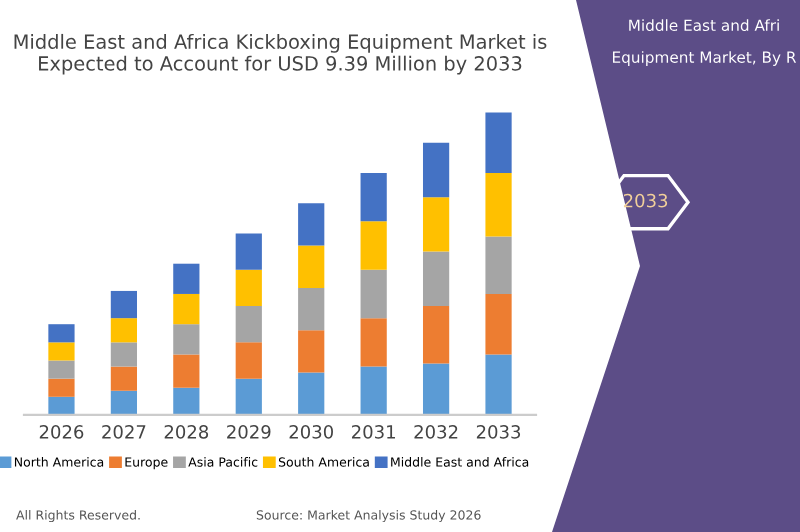 The image size is (800, 532). Describe the element at coordinates (124, 432) in the screenshot. I see `x-tick-label: 2027` at that location.